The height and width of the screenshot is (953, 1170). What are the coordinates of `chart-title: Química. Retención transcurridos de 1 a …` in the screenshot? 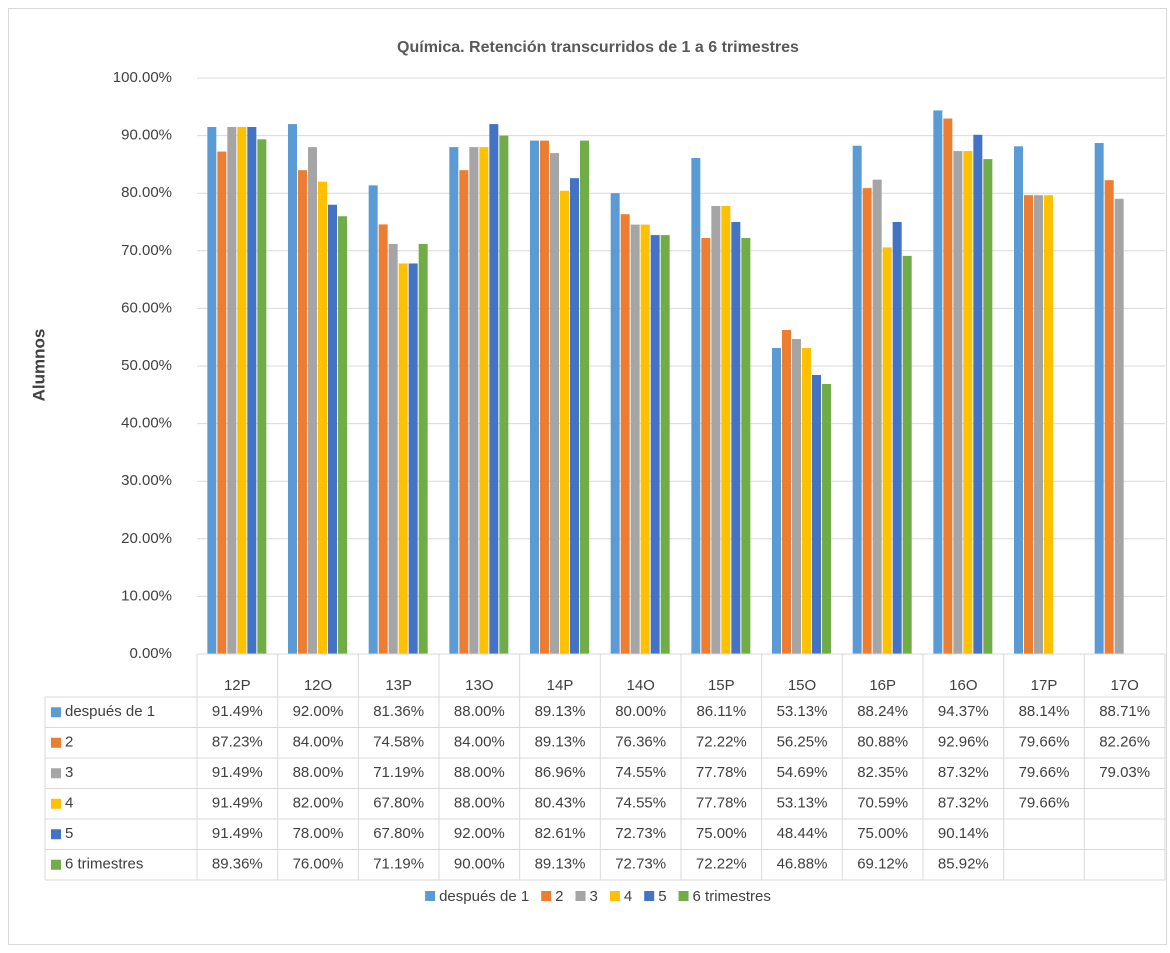 It's located at (598, 47).